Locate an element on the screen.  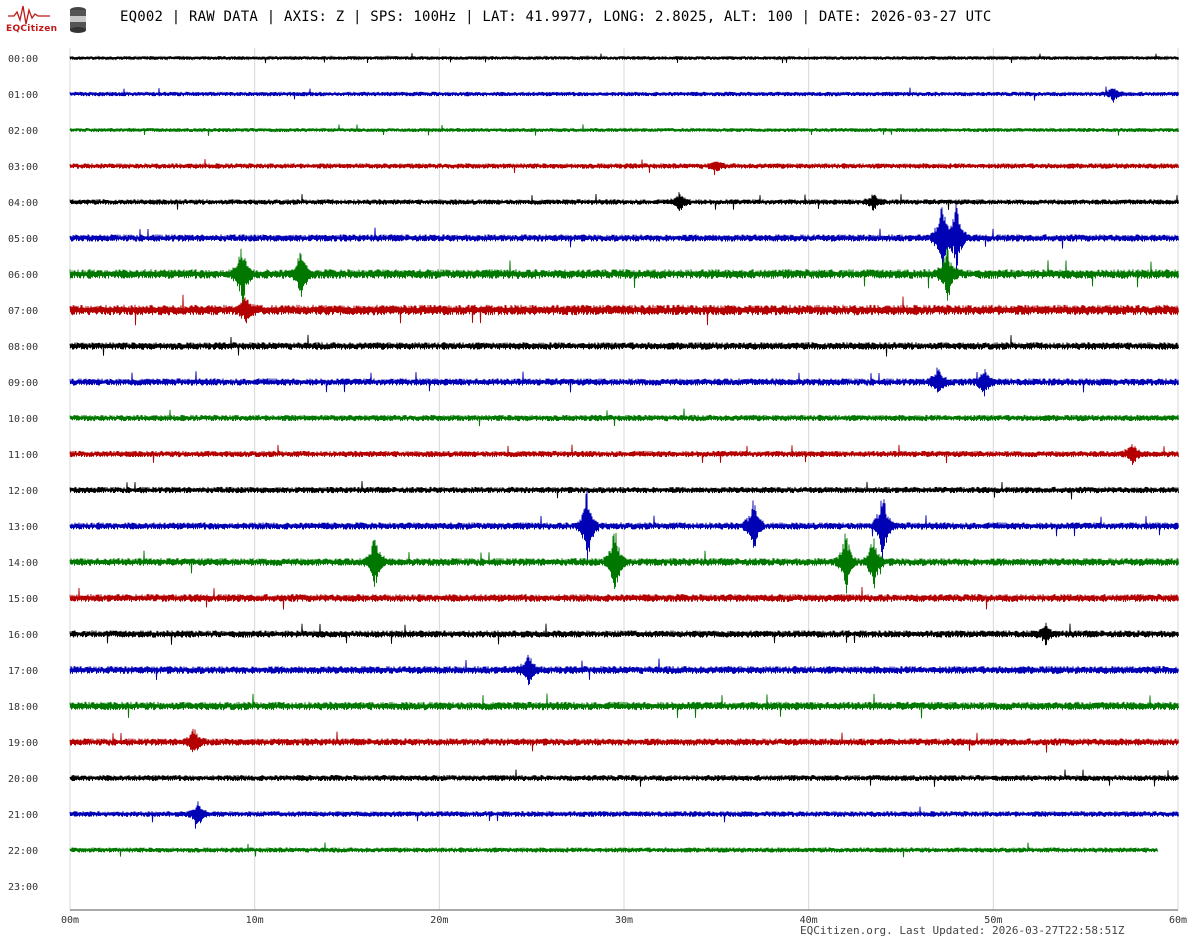
row-time-label: 00:00 is located at coordinates (23, 59).